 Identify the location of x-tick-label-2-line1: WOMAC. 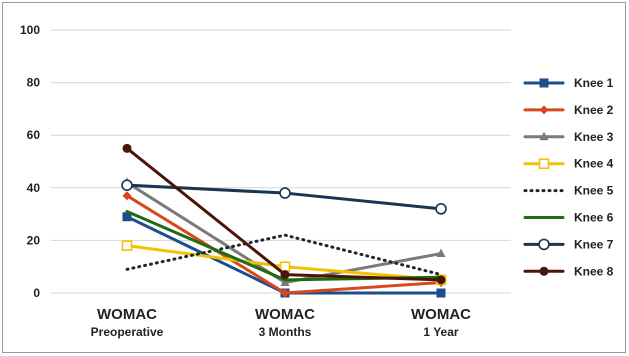
(285, 314).